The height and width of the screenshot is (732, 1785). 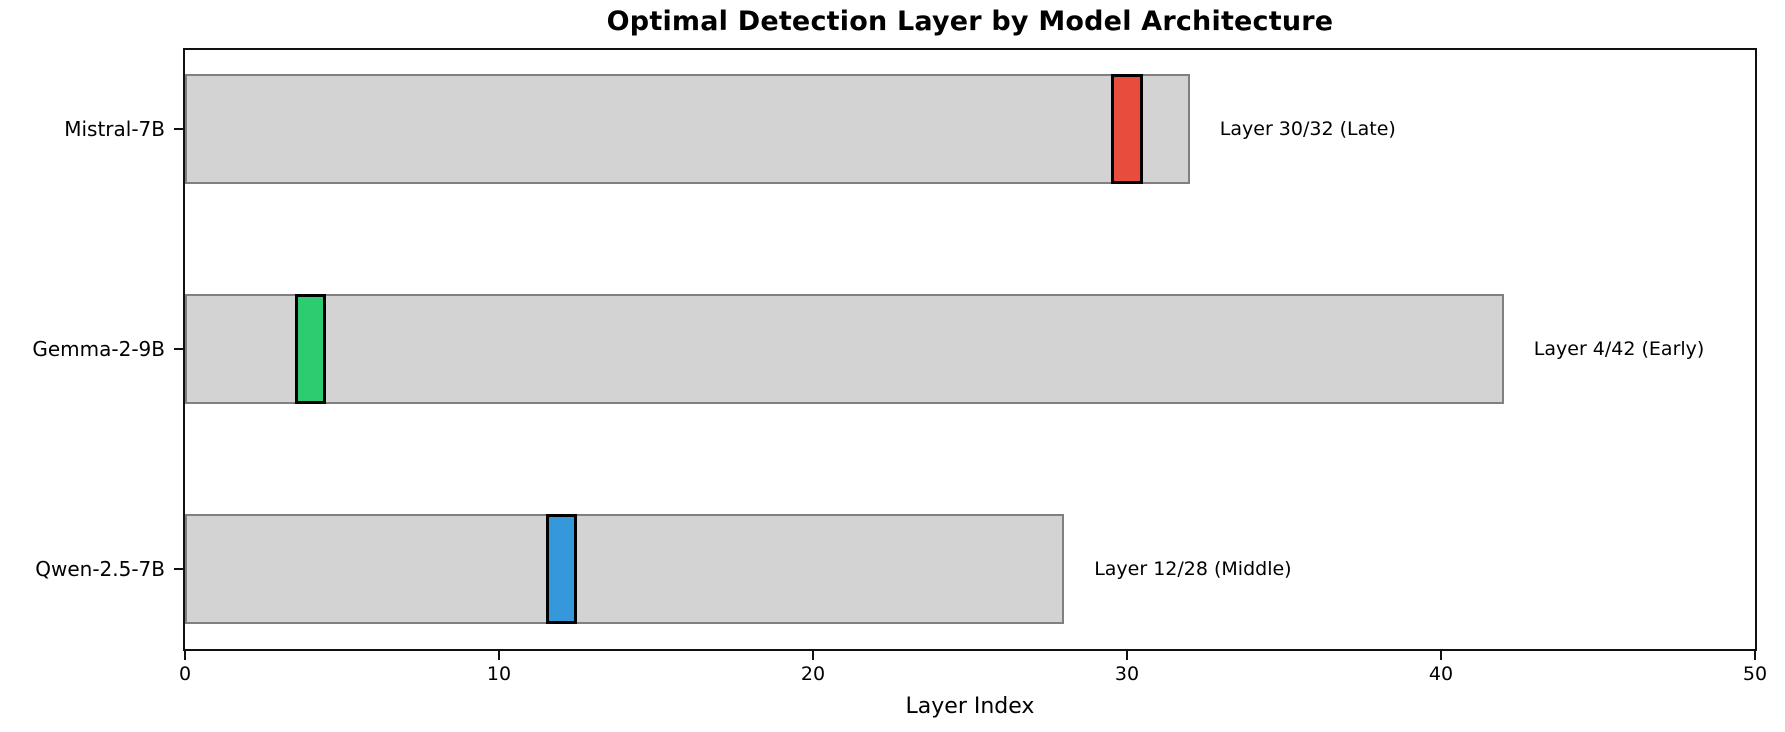 I want to click on model-bar-Qwen-2.5-7B, so click(x=625, y=569).